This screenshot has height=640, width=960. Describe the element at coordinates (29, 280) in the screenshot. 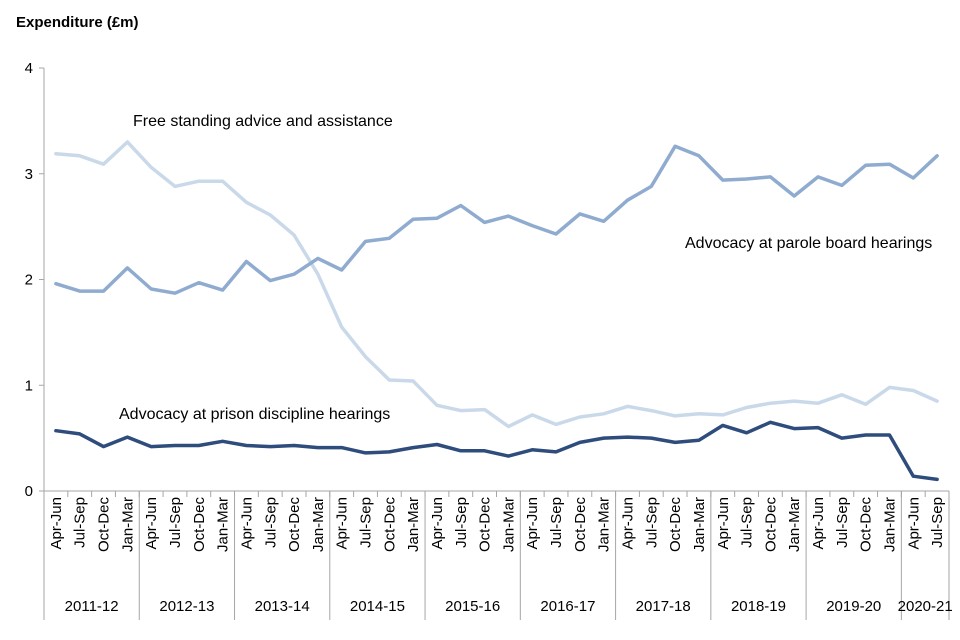

I see `y-tick-label: 2` at that location.